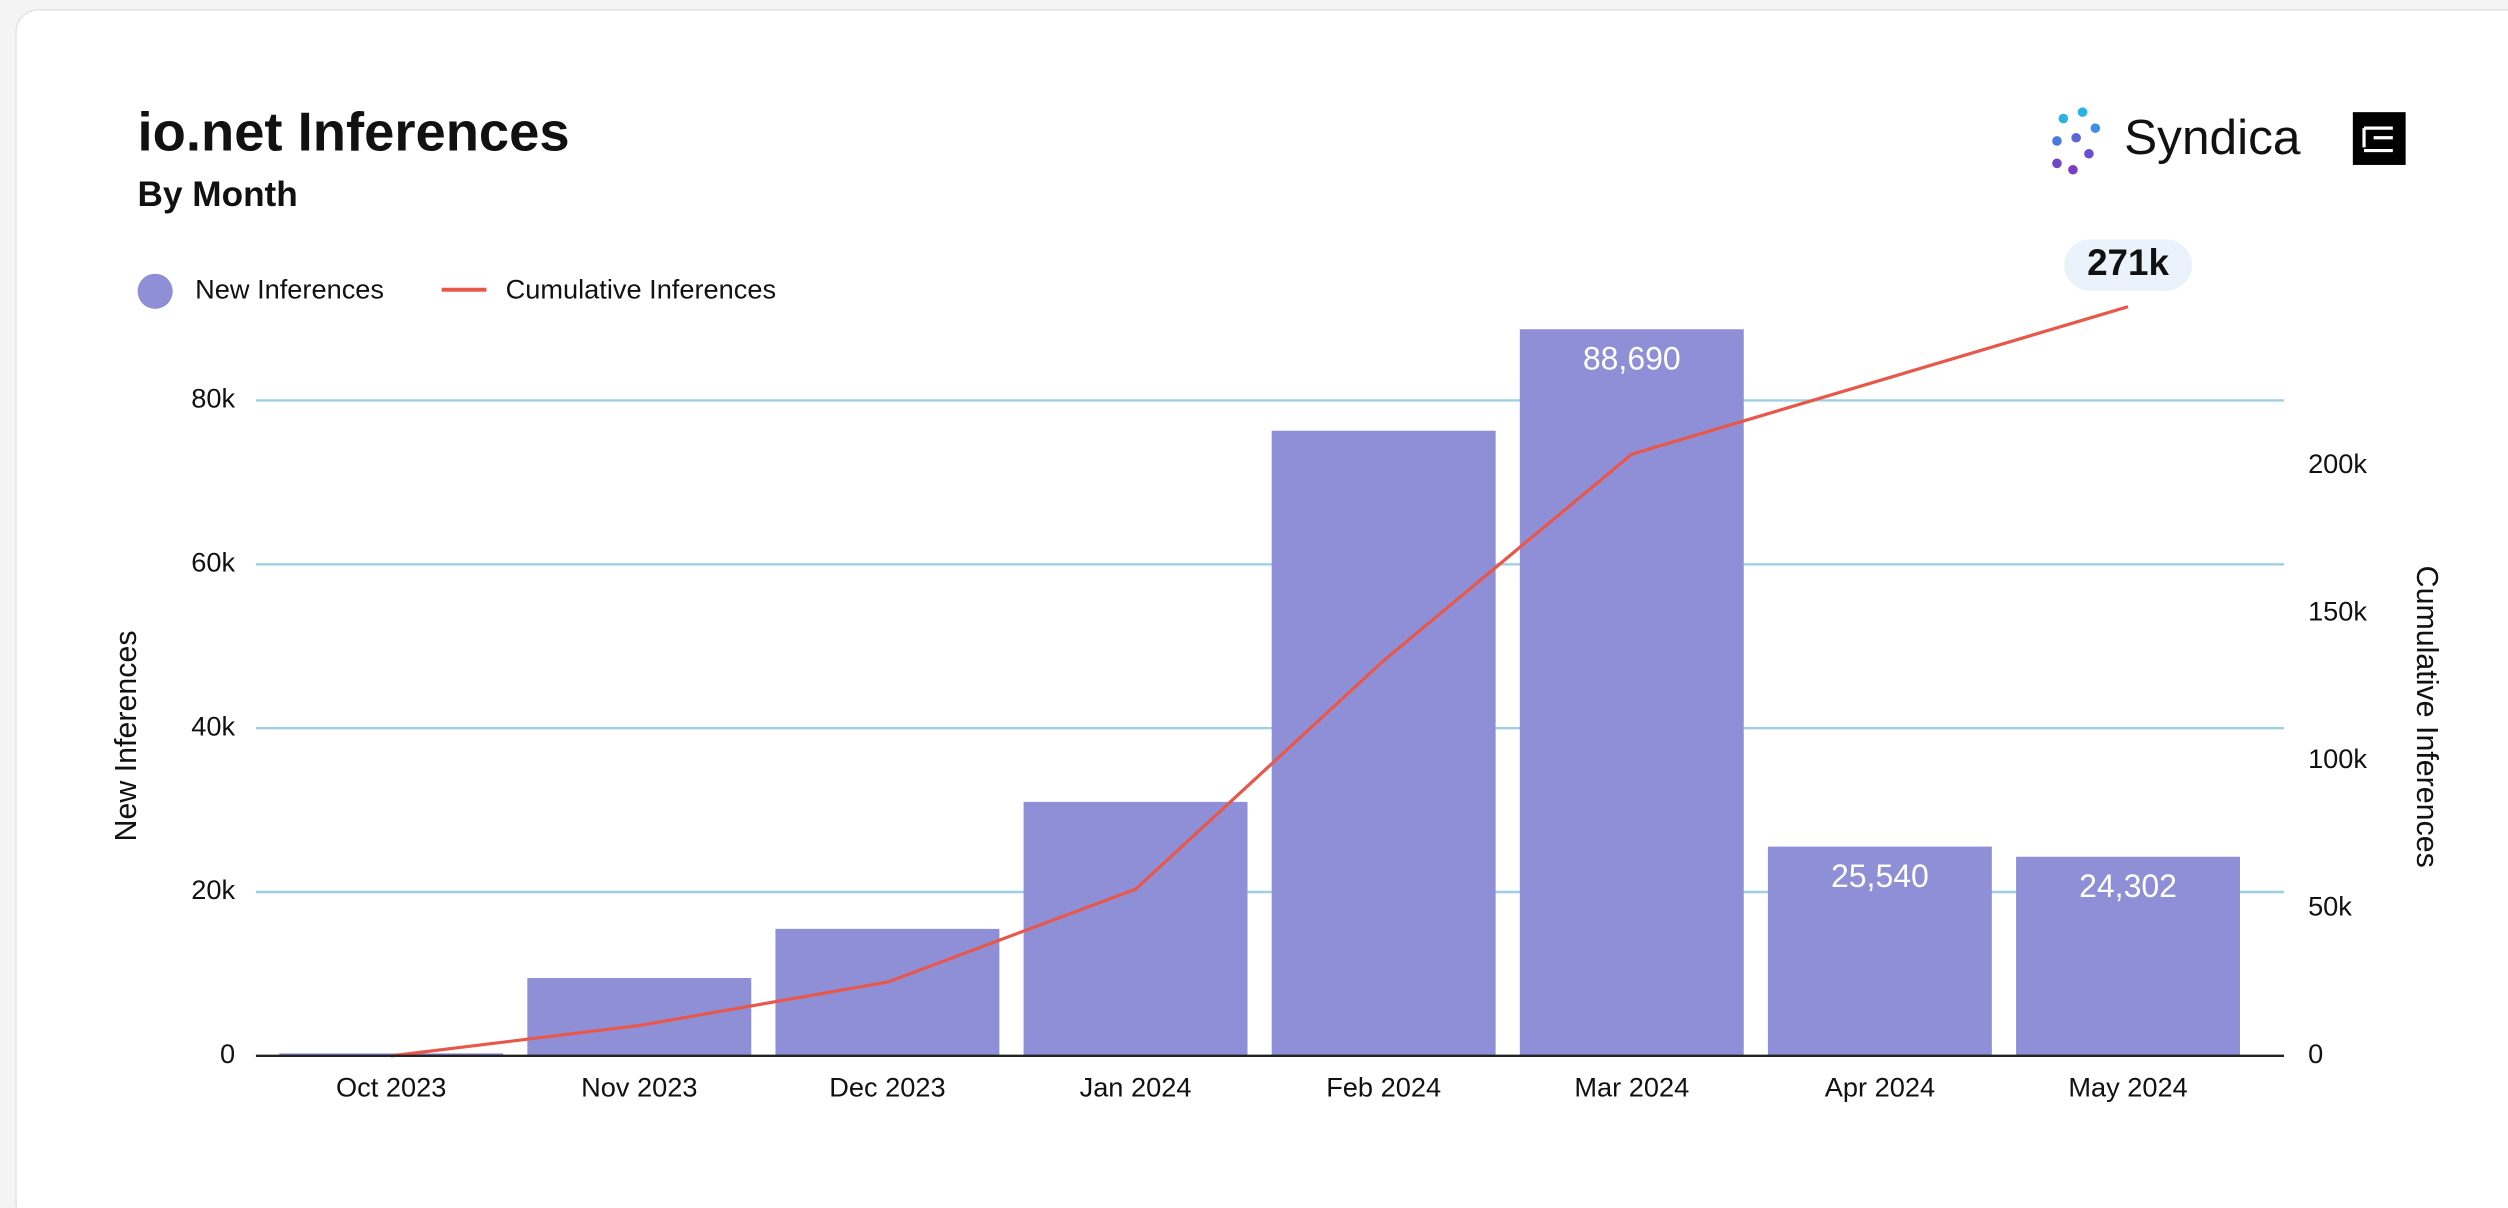 This screenshot has width=2508, height=1208. What do you see at coordinates (2128, 262) in the screenshot?
I see `annotation: 271k` at bounding box center [2128, 262].